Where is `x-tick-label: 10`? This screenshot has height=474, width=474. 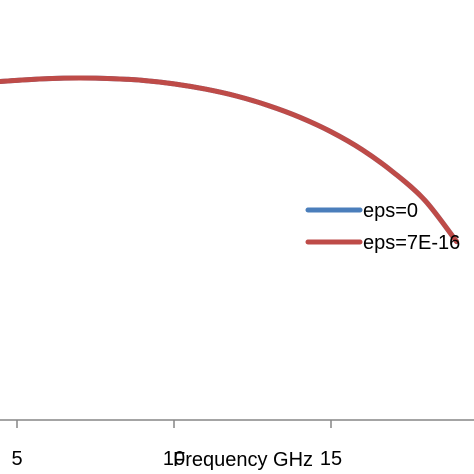
x-tick-label: 10 is located at coordinates (174, 459).